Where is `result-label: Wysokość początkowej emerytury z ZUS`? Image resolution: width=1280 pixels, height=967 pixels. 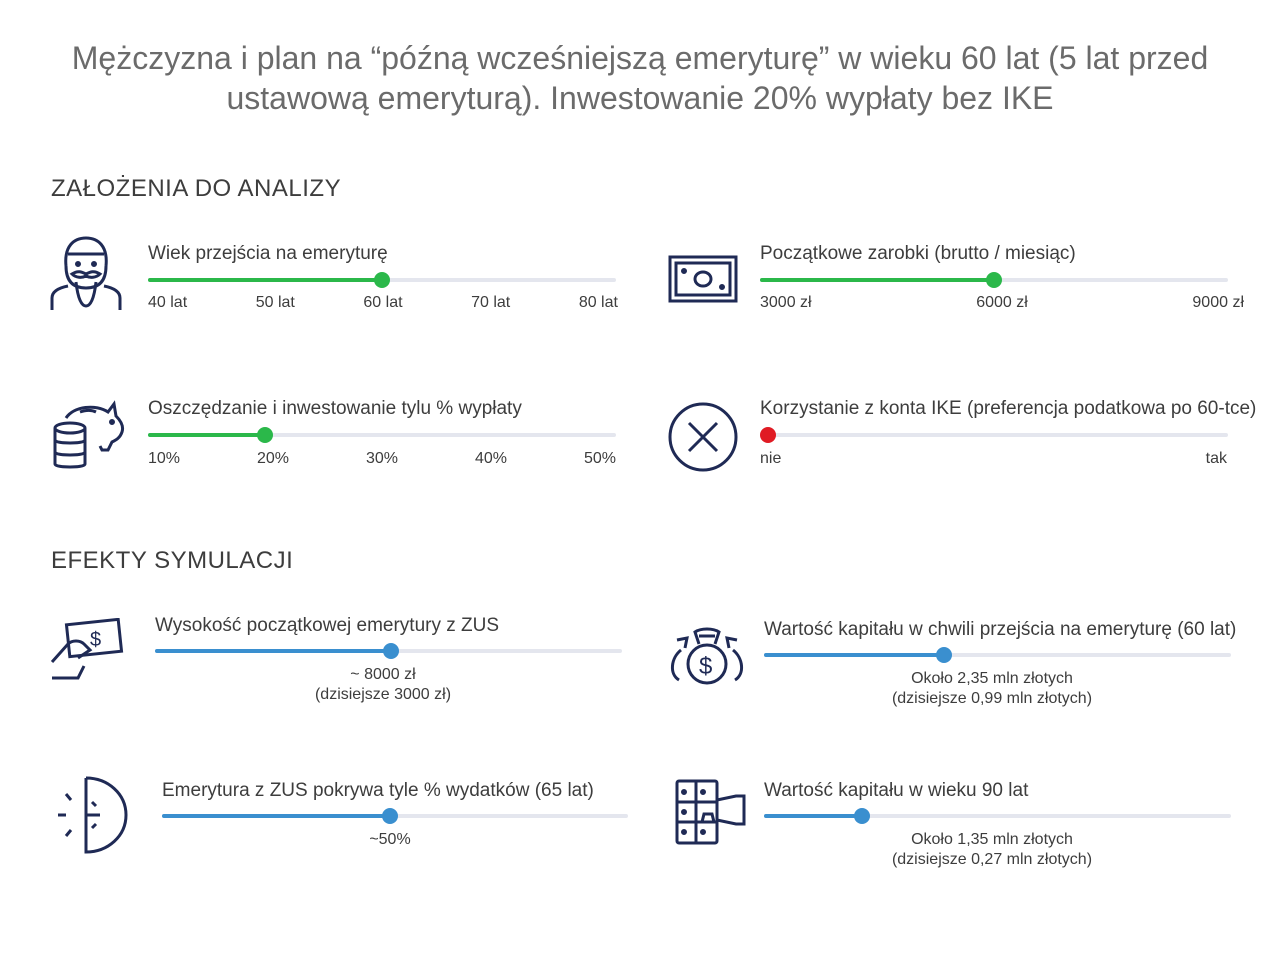
result-label: Wysokość początkowej emerytury z ZUS is located at coordinates (327, 625).